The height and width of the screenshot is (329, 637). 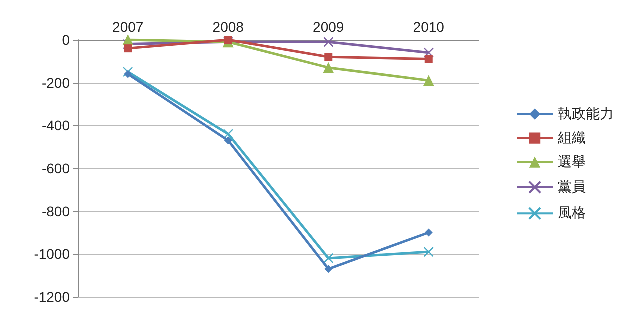 What do you see at coordinates (66, 40) in the screenshot?
I see `y-tick-label: 0` at bounding box center [66, 40].